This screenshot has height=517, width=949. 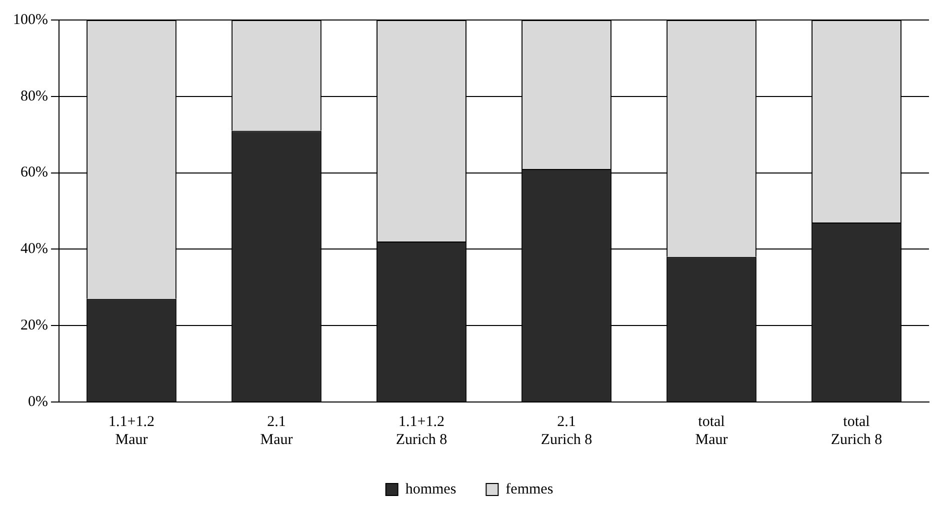 What do you see at coordinates (34, 96) in the screenshot?
I see `y-tick-label: 80%` at bounding box center [34, 96].